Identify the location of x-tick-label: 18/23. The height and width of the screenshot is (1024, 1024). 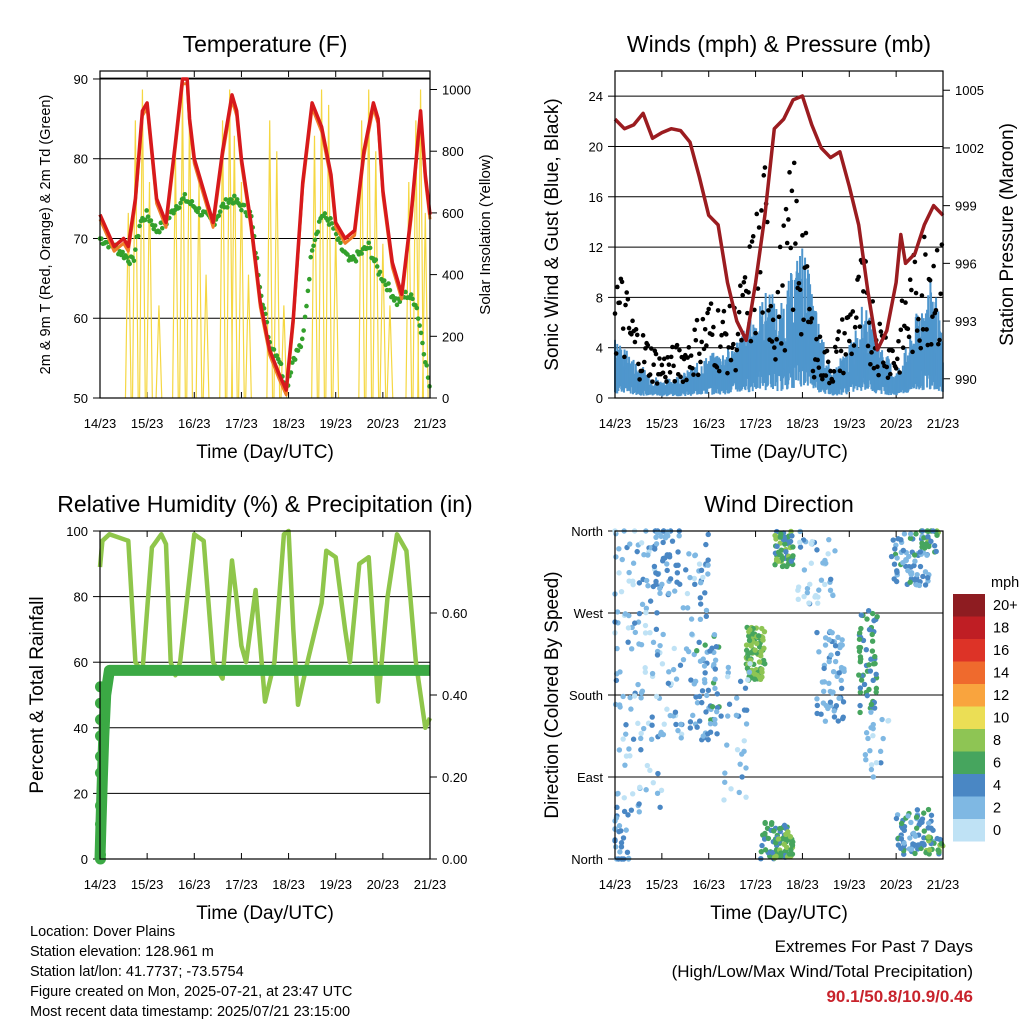
(288, 423).